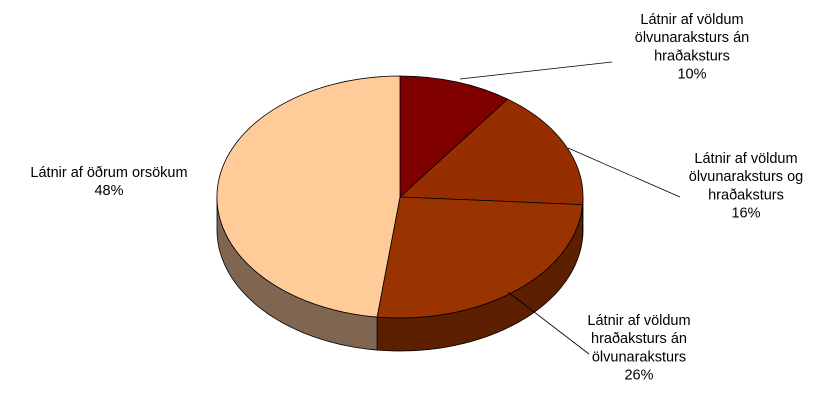 This screenshot has height=394, width=820. Describe the element at coordinates (638, 376) in the screenshot. I see `slice-value-label: 26%` at that location.